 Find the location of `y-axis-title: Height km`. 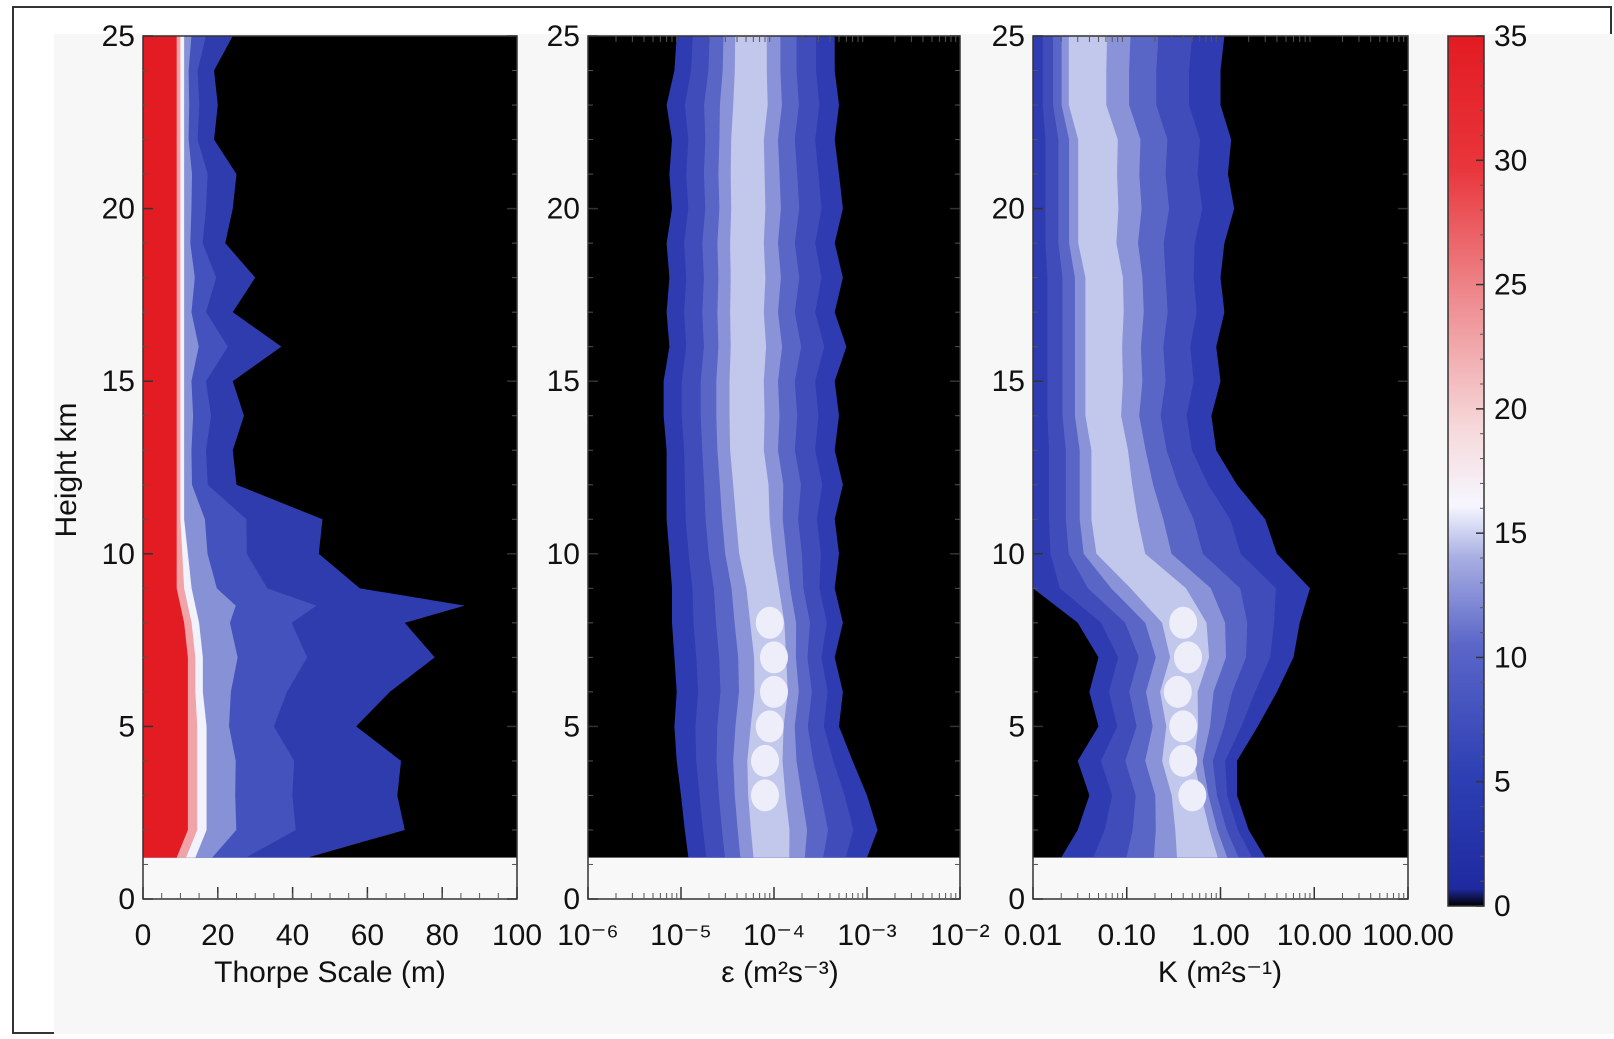

y-axis-title: Height km is located at coordinates (66, 469).